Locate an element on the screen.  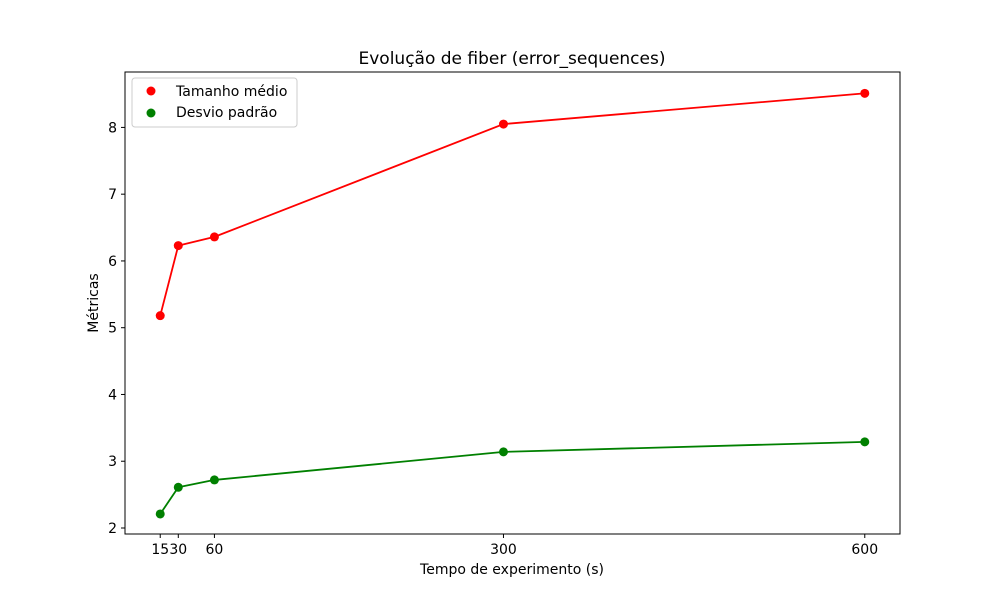
legend: Tamanho médio Desvio padrão is located at coordinates (214, 102).